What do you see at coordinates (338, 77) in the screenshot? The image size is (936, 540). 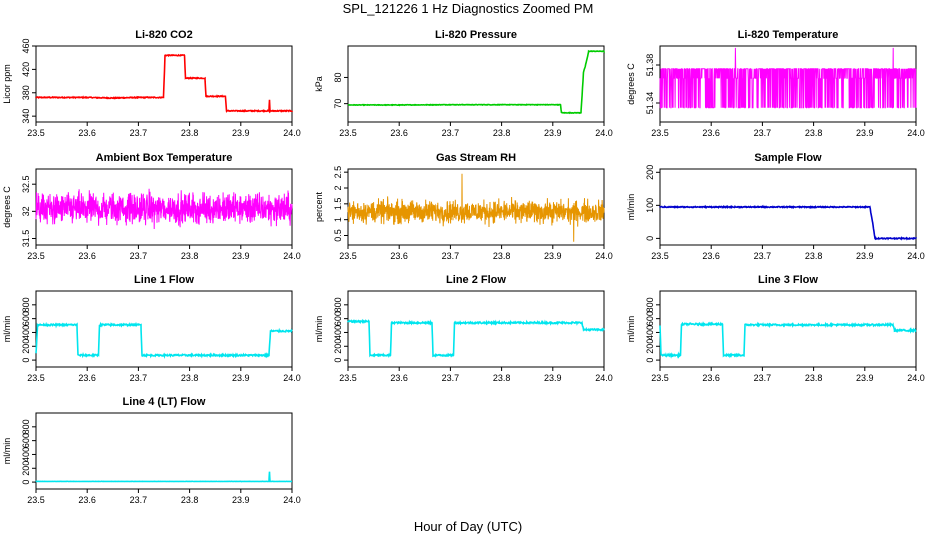 I see `y-tick-label: 80` at bounding box center [338, 77].